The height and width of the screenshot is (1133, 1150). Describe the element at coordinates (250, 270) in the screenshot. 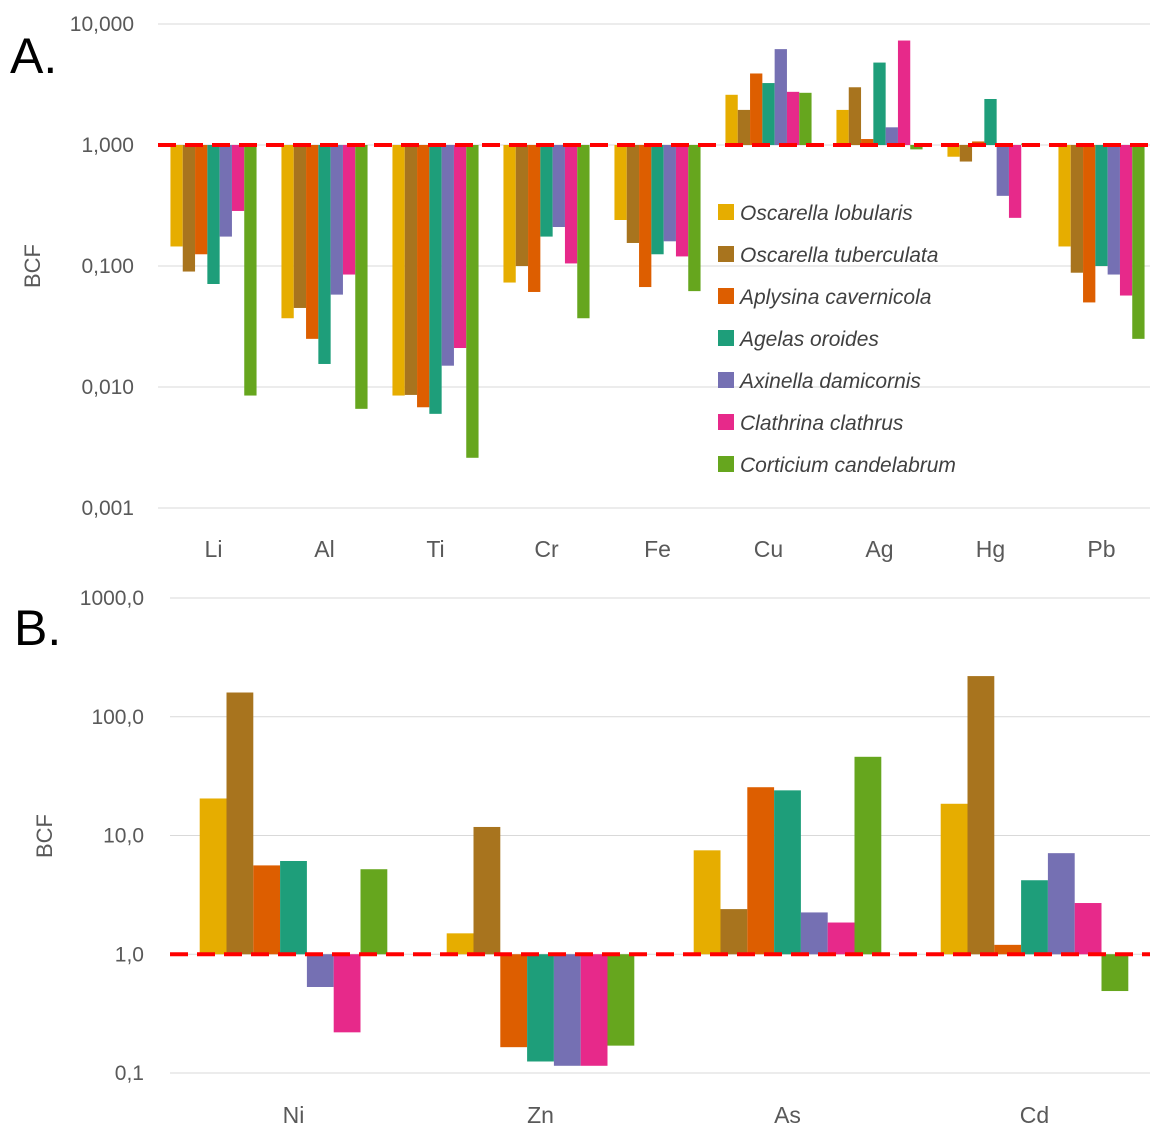

I see `bar-li-corticium-candelabrum` at that location.